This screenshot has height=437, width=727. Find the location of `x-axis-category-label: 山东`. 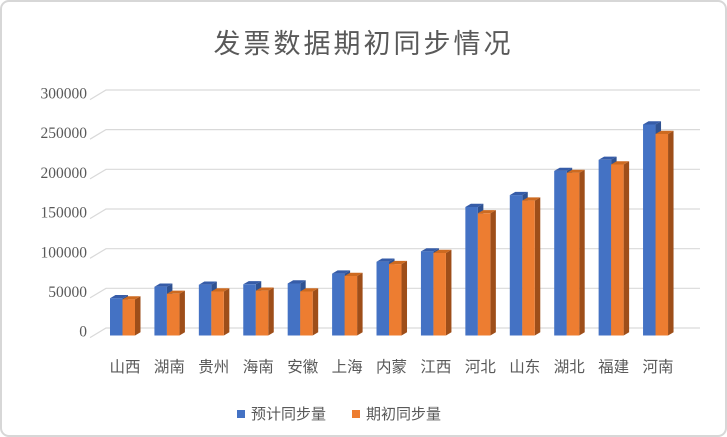

x-axis-category-label: 山东 is located at coordinates (524, 367).